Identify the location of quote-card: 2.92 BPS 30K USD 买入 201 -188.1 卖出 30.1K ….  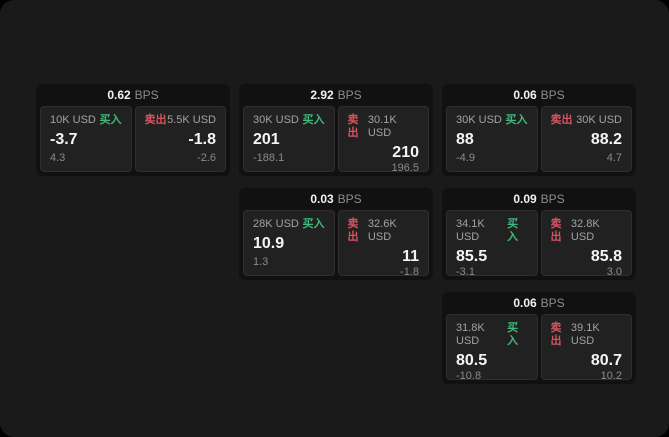
(336, 130).